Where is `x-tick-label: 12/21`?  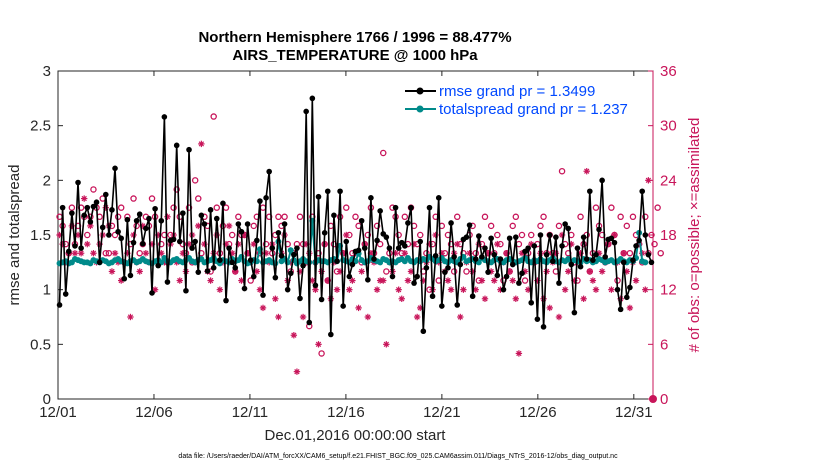
x-tick-label: 12/21 is located at coordinates (442, 412).